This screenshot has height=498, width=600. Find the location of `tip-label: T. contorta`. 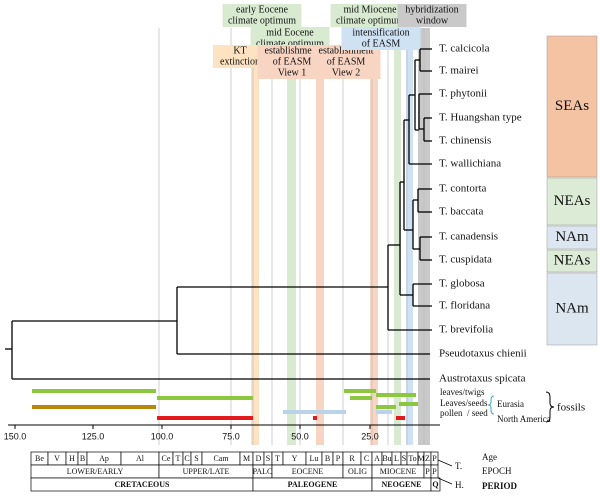

tip-label: T. contorta is located at coordinates (463, 189).